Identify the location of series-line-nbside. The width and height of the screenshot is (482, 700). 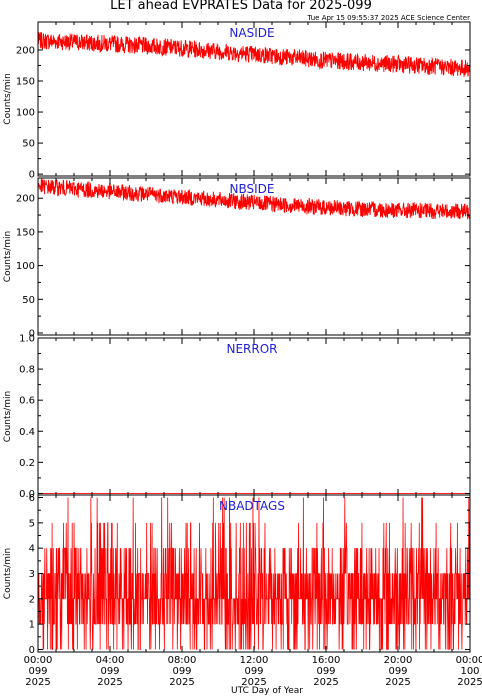
(254, 199).